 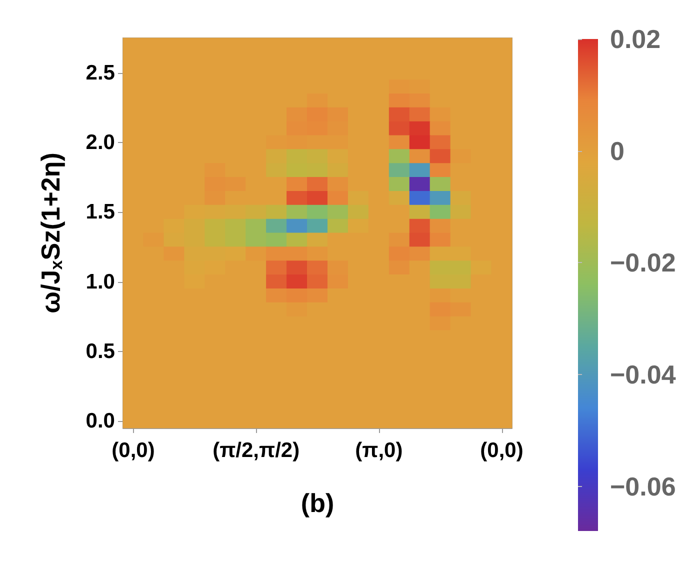 I want to click on color-bar-label: −0.04, so click(x=643, y=374).